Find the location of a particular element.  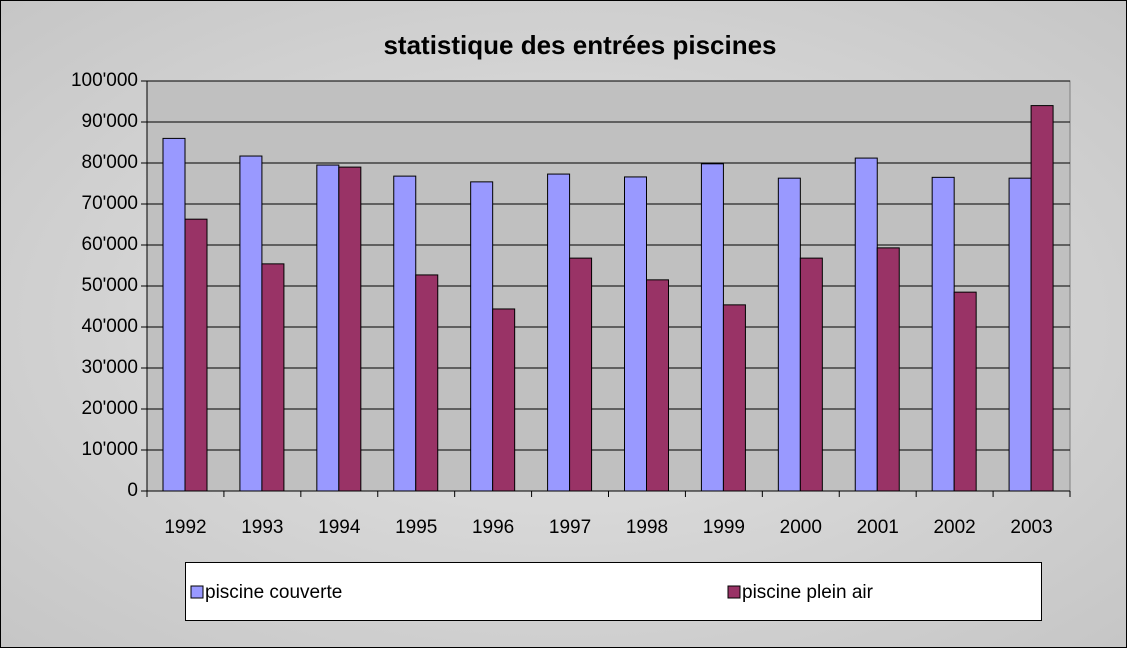

x-tick-label: 1994 is located at coordinates (339, 527).